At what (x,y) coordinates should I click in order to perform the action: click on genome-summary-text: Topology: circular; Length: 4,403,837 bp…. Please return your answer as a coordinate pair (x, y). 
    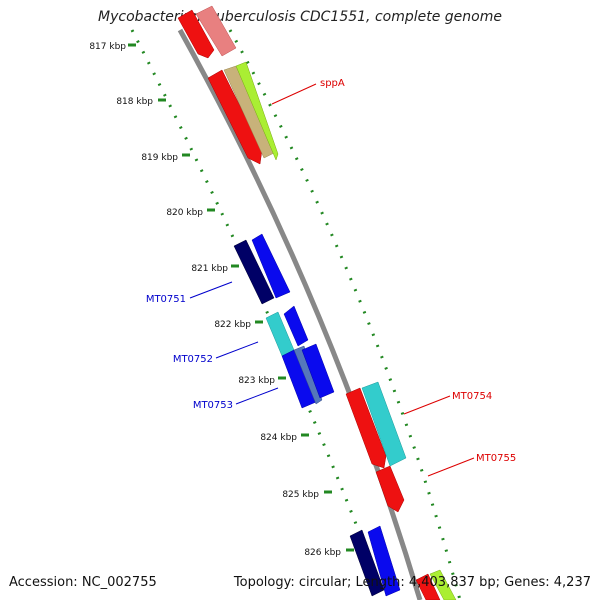
    Looking at the image, I should click on (412, 582).